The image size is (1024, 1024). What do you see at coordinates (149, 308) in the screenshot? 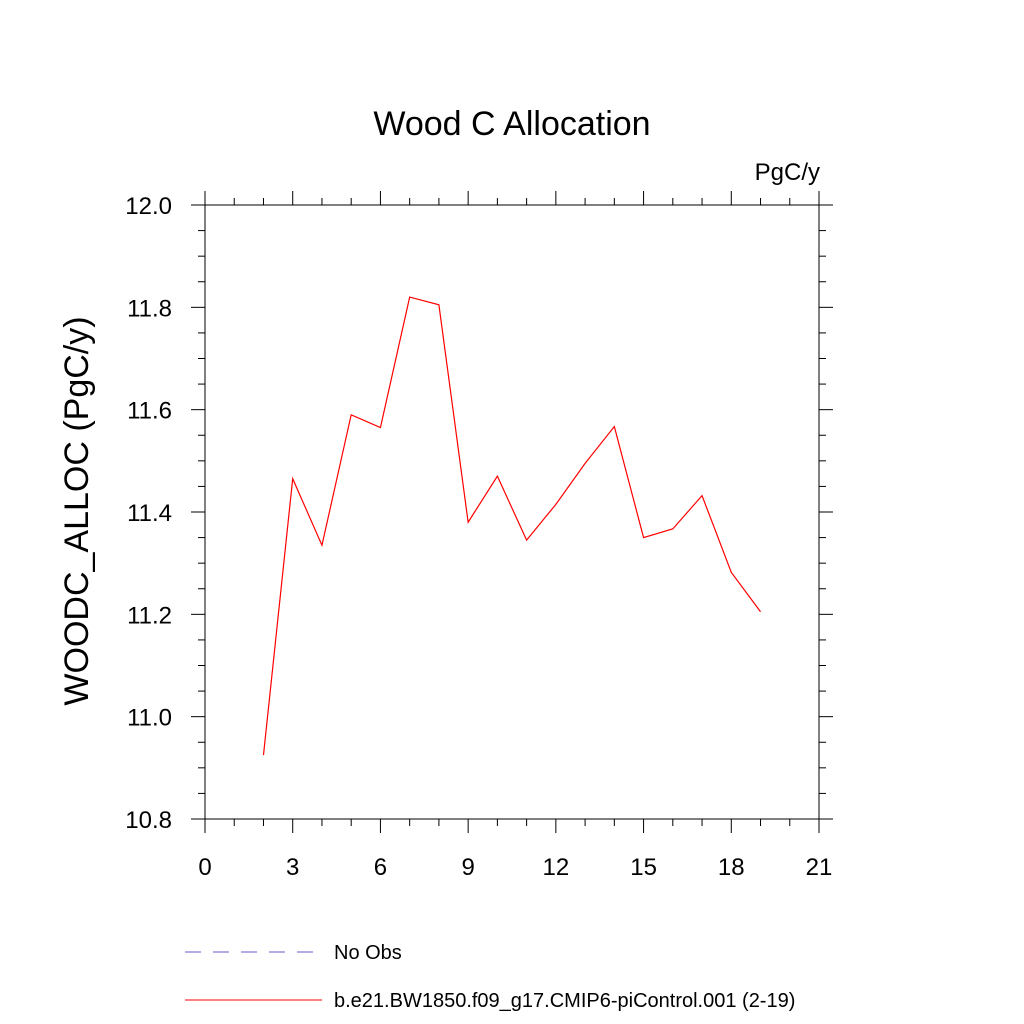
I see `y-tick-label: 11.8` at bounding box center [149, 308].